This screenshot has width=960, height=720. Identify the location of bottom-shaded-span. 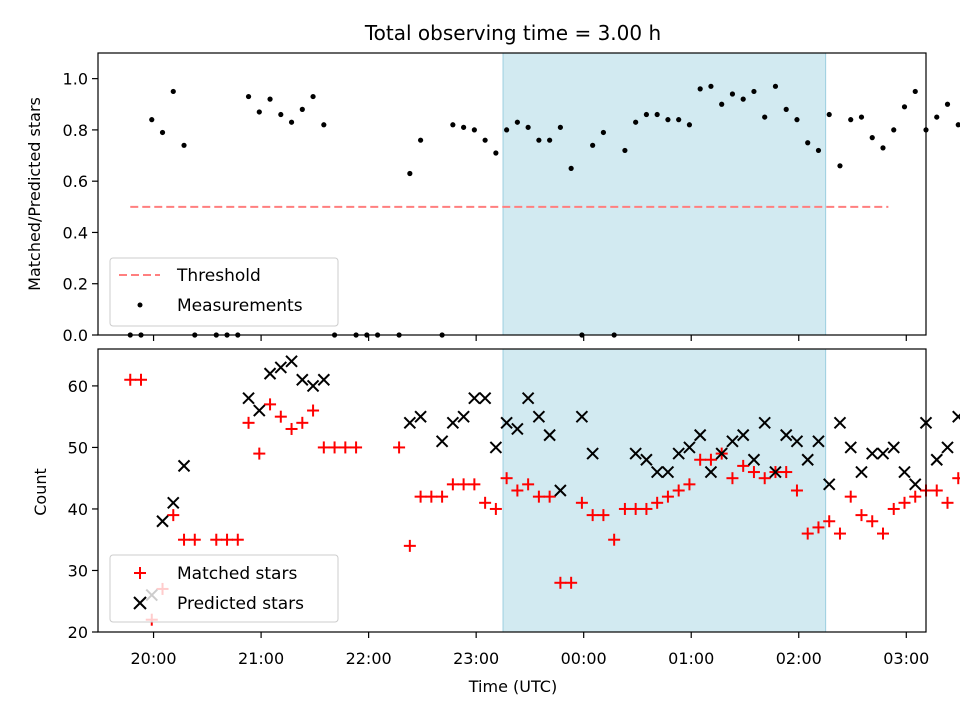
(664, 490).